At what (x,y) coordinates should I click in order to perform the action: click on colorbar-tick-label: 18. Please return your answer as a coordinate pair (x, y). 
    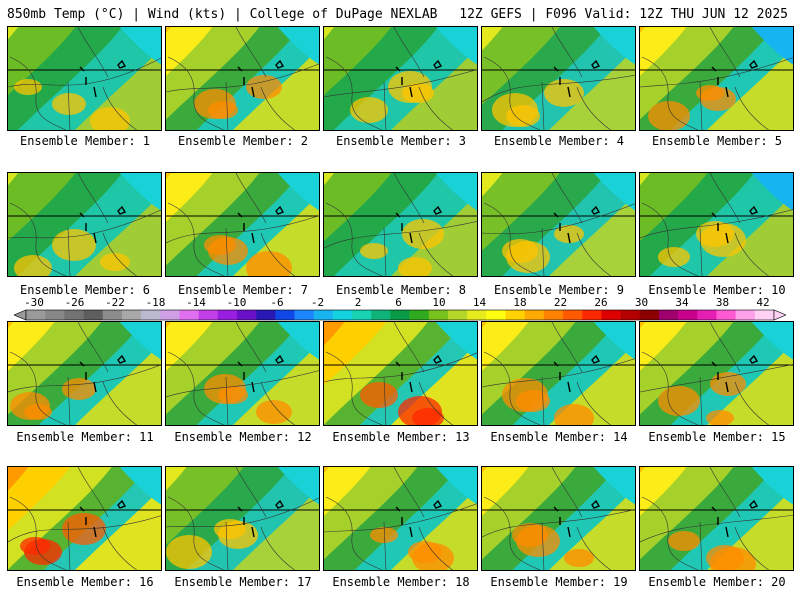
    Looking at the image, I should click on (520, 302).